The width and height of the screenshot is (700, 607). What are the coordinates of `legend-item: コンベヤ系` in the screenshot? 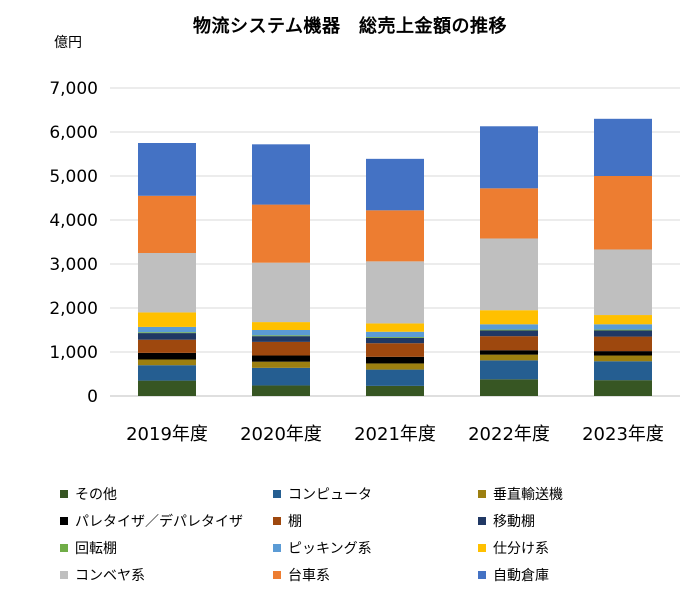 It's located at (102, 575).